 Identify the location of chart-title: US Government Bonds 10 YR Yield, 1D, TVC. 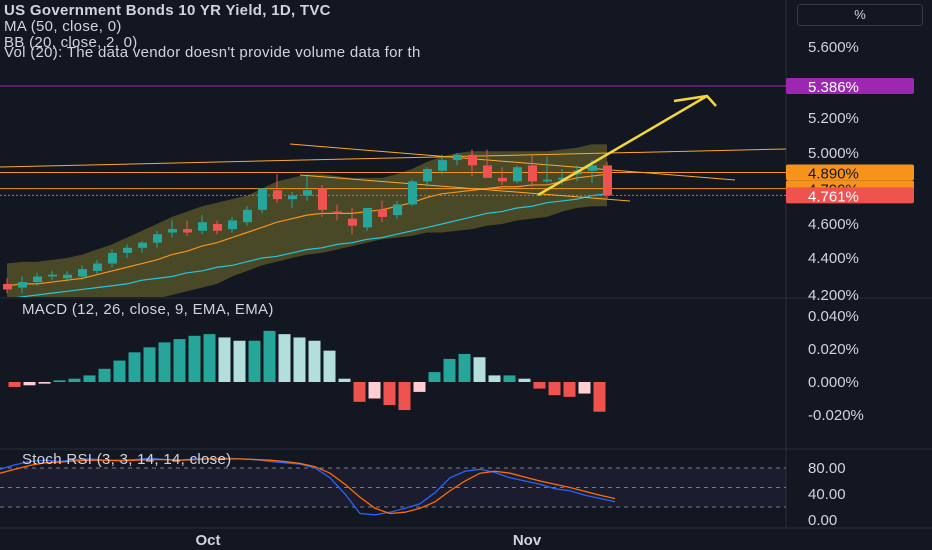
(167, 10).